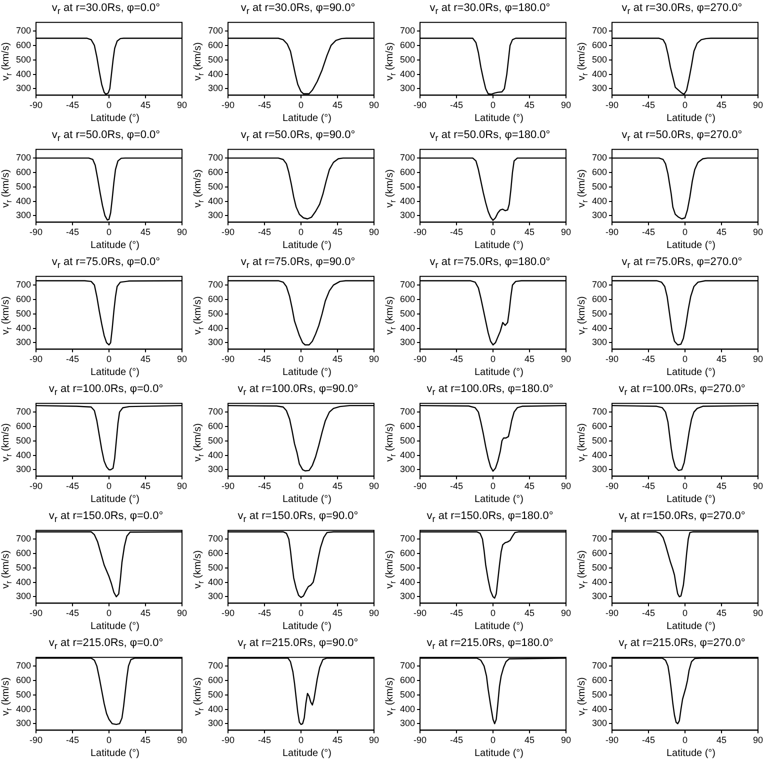 This screenshot has width=768, height=768. Describe the element at coordinates (490, 137) in the screenshot. I see `chart-title: v$_{r}$ at r=50.0Rs, φ=180.0°` at that location.